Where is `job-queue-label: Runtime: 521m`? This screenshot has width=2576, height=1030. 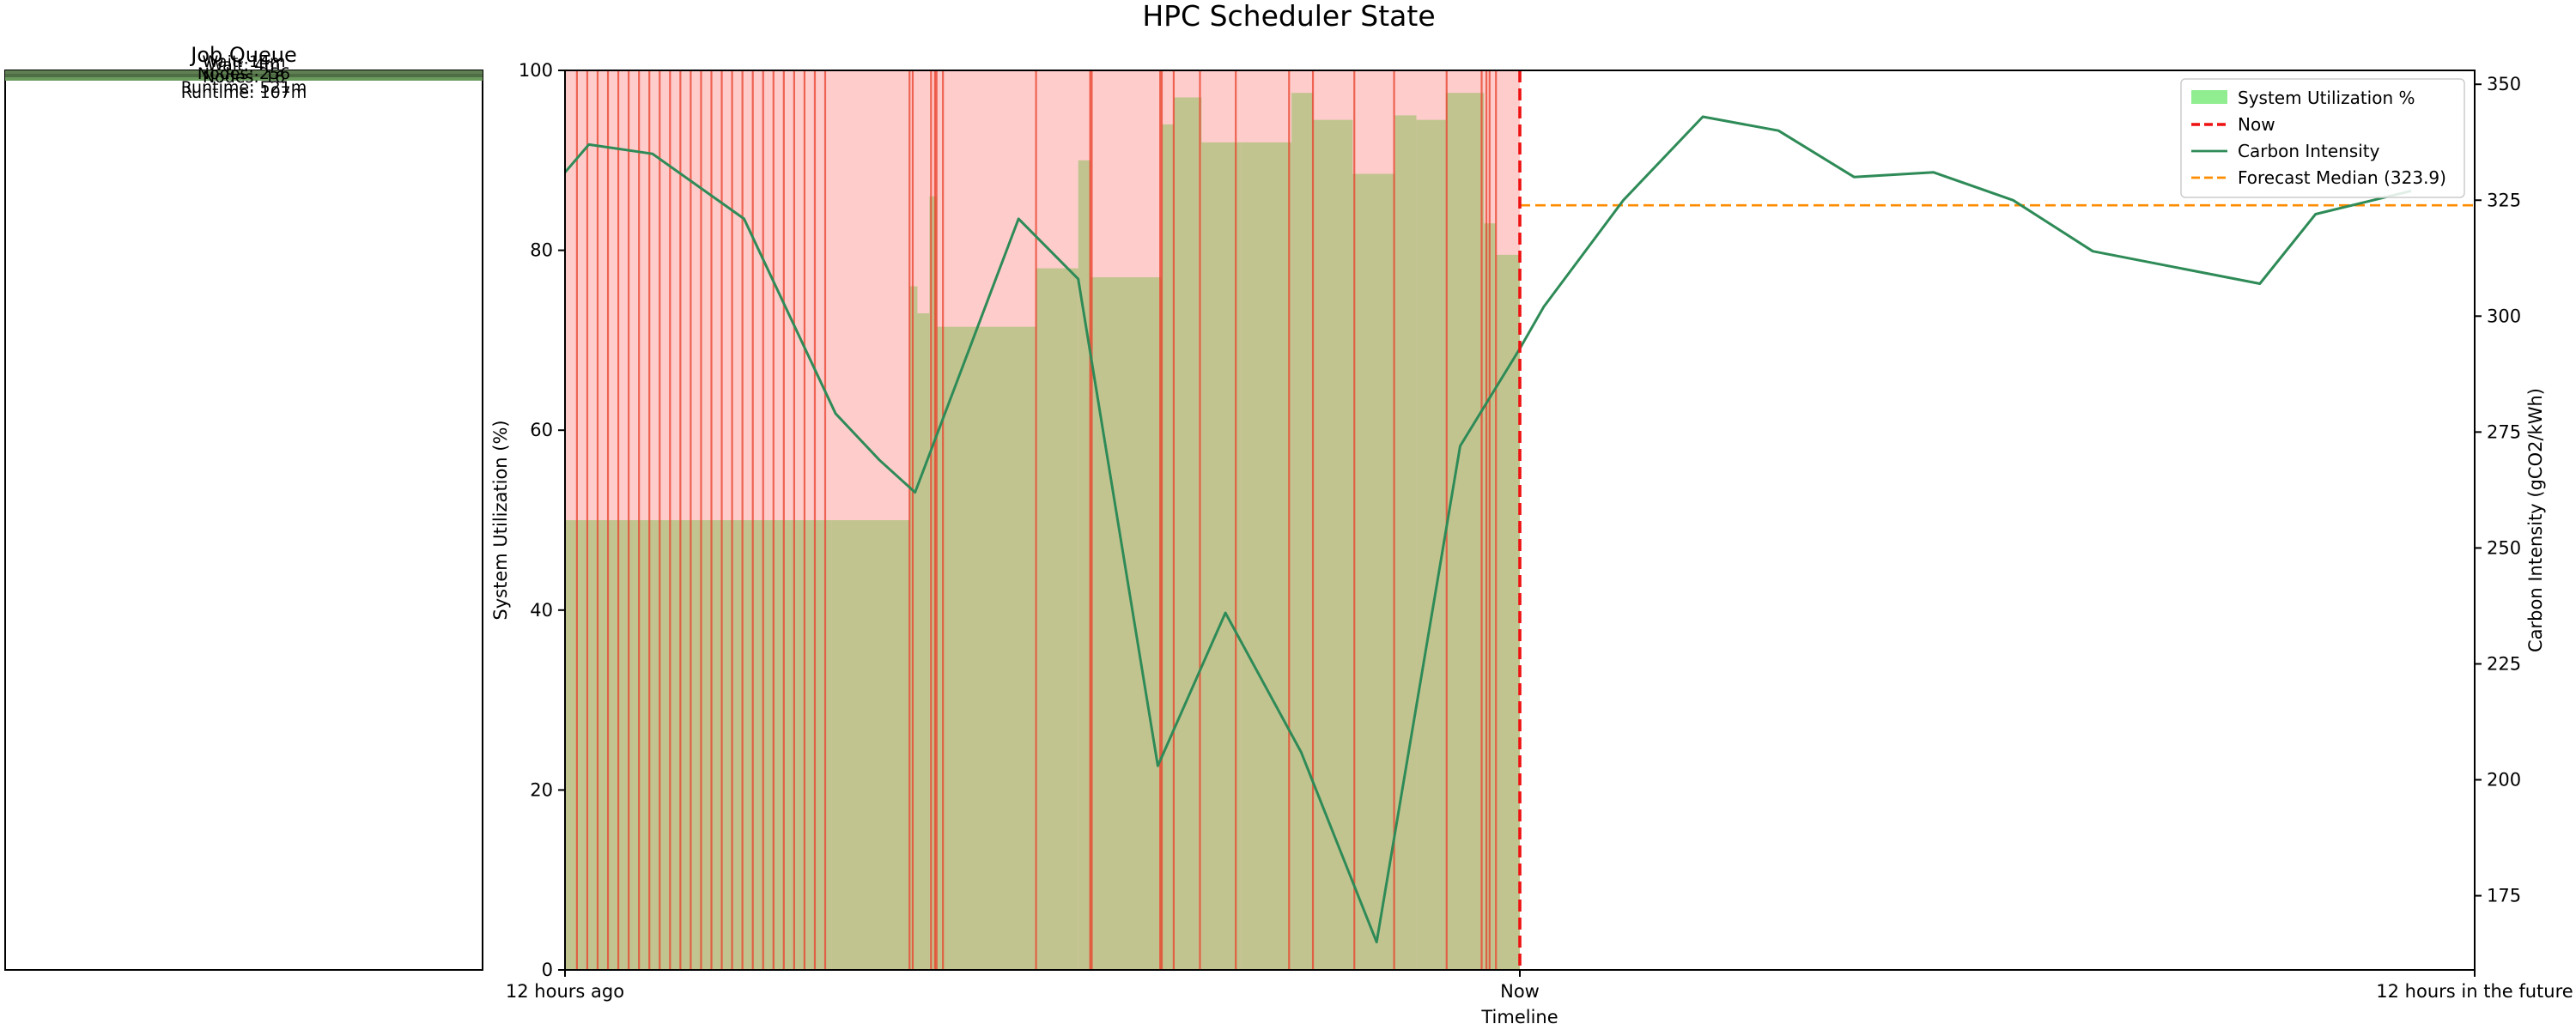
job-queue-label: Runtime: 521m is located at coordinates (244, 87).